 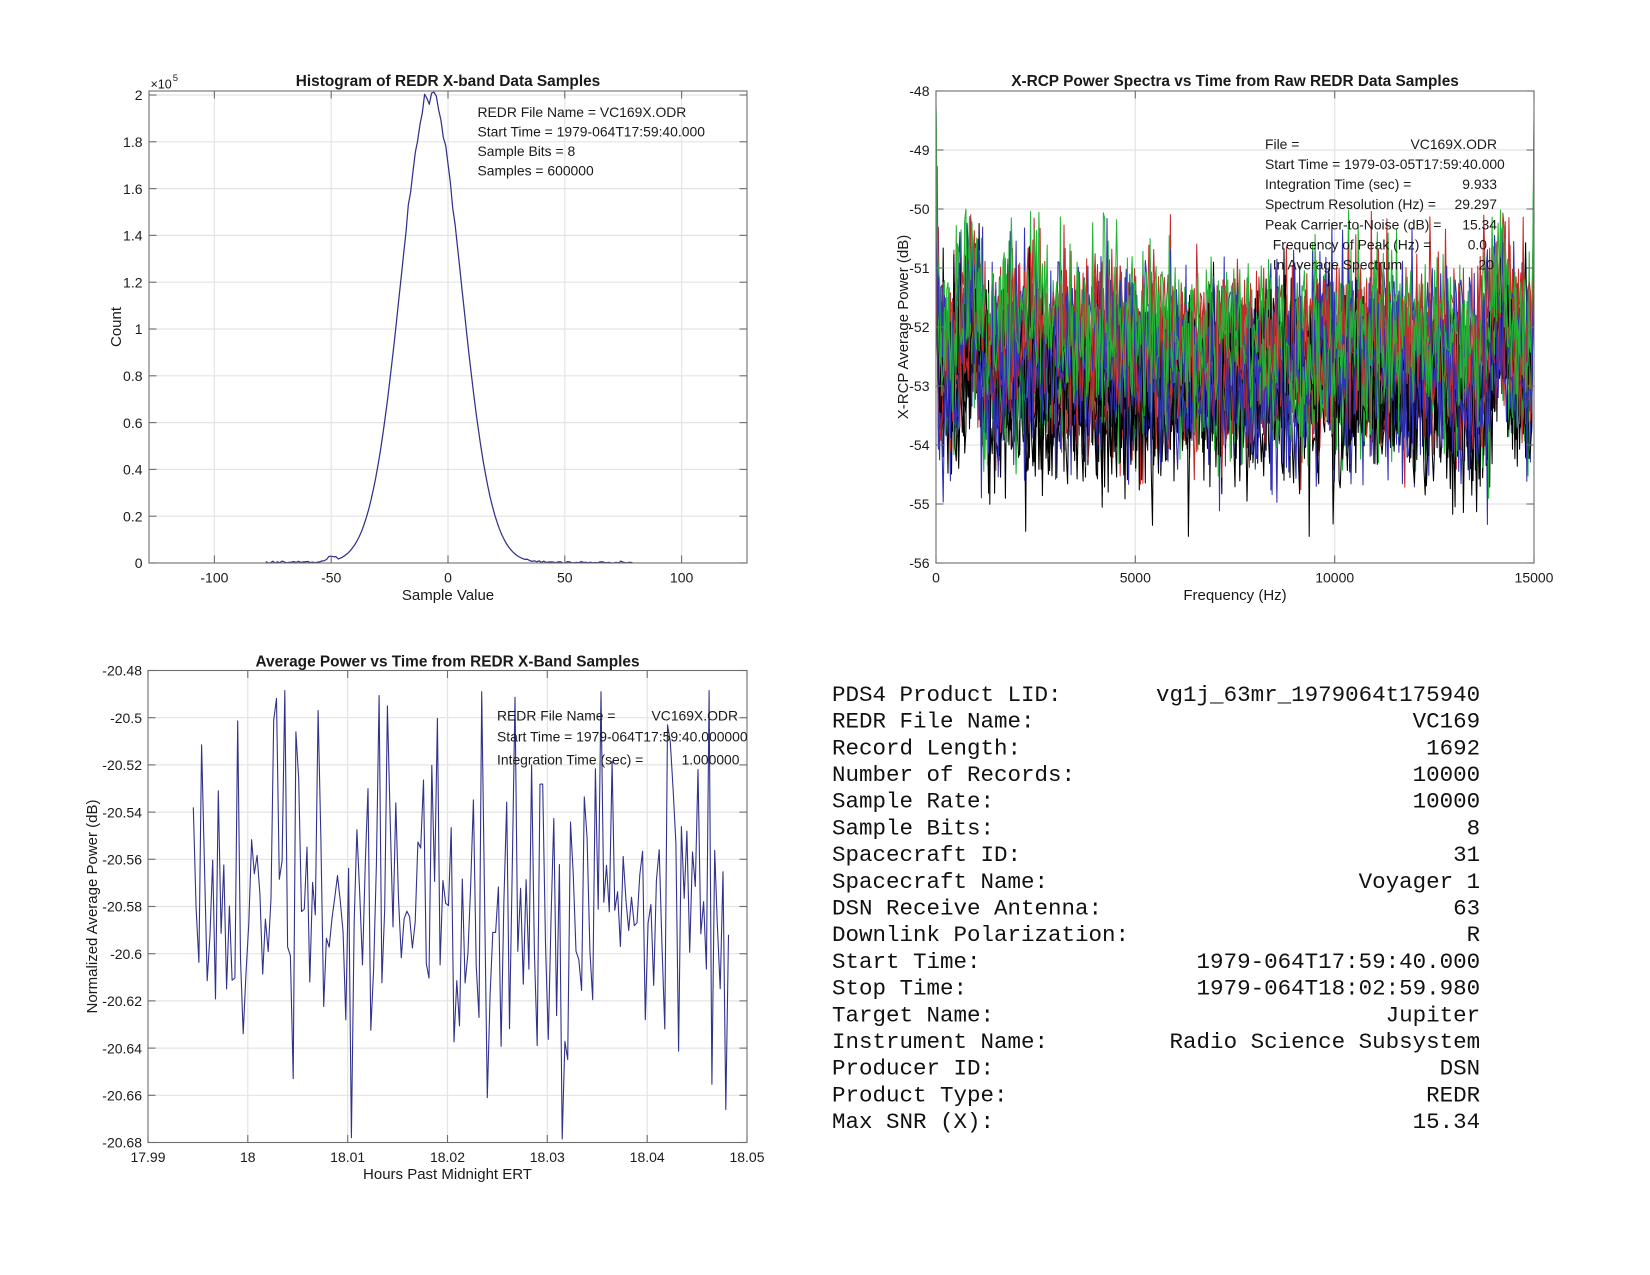 I want to click on svg-text: 18.01, so click(x=347, y=1157).